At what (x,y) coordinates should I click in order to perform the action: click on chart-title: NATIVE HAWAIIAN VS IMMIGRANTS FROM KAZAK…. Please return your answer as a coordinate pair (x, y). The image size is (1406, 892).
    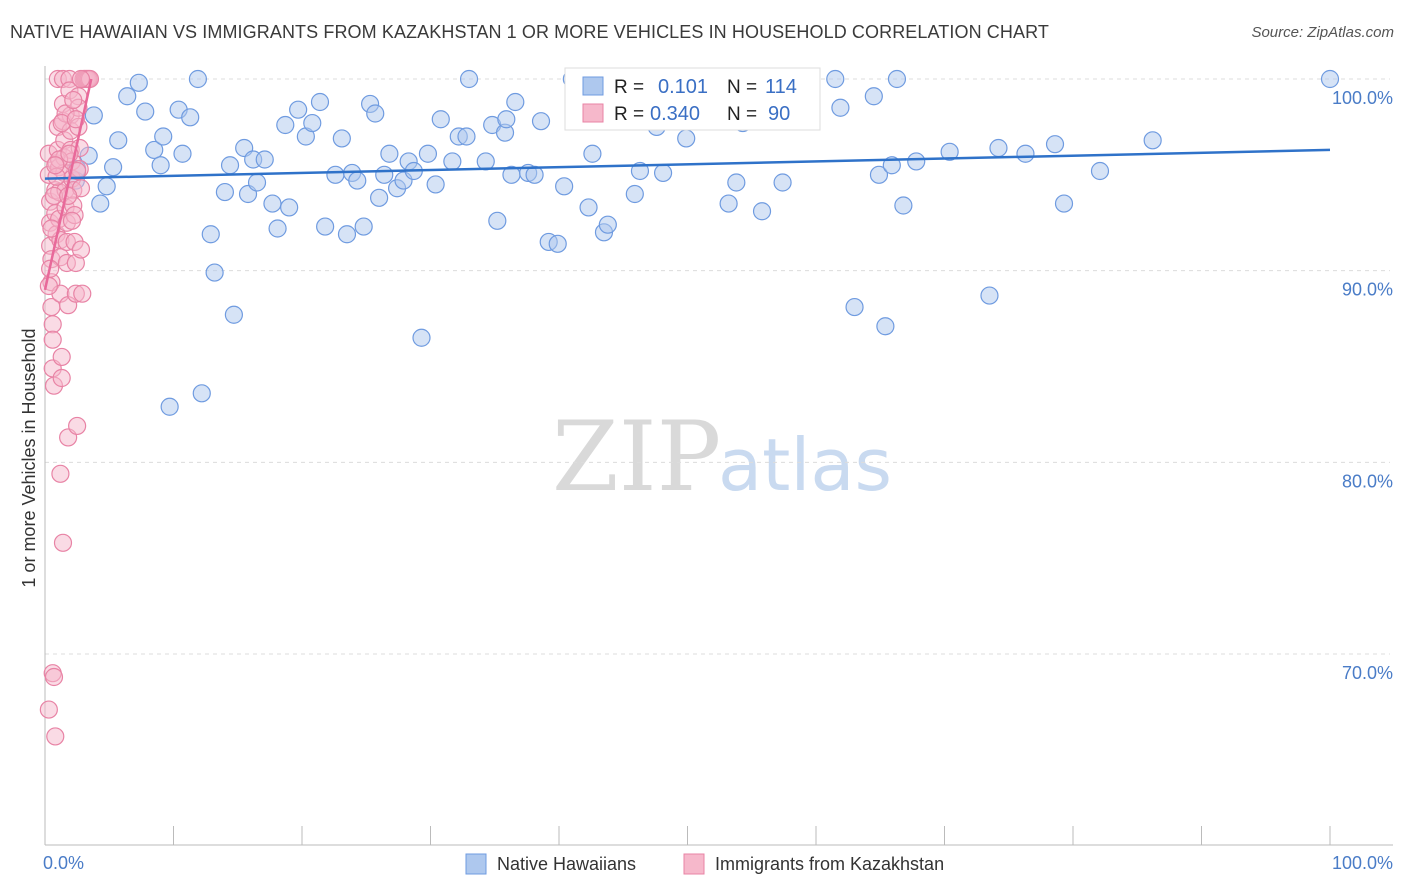
    Looking at the image, I should click on (529, 32).